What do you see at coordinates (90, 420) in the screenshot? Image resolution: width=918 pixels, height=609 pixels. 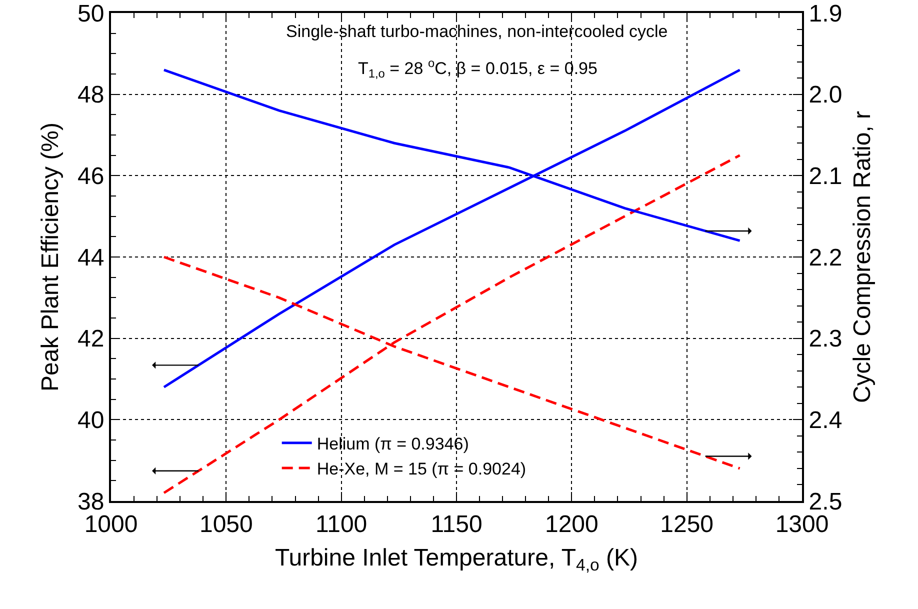 I see `y-tick-label: 40` at bounding box center [90, 420].